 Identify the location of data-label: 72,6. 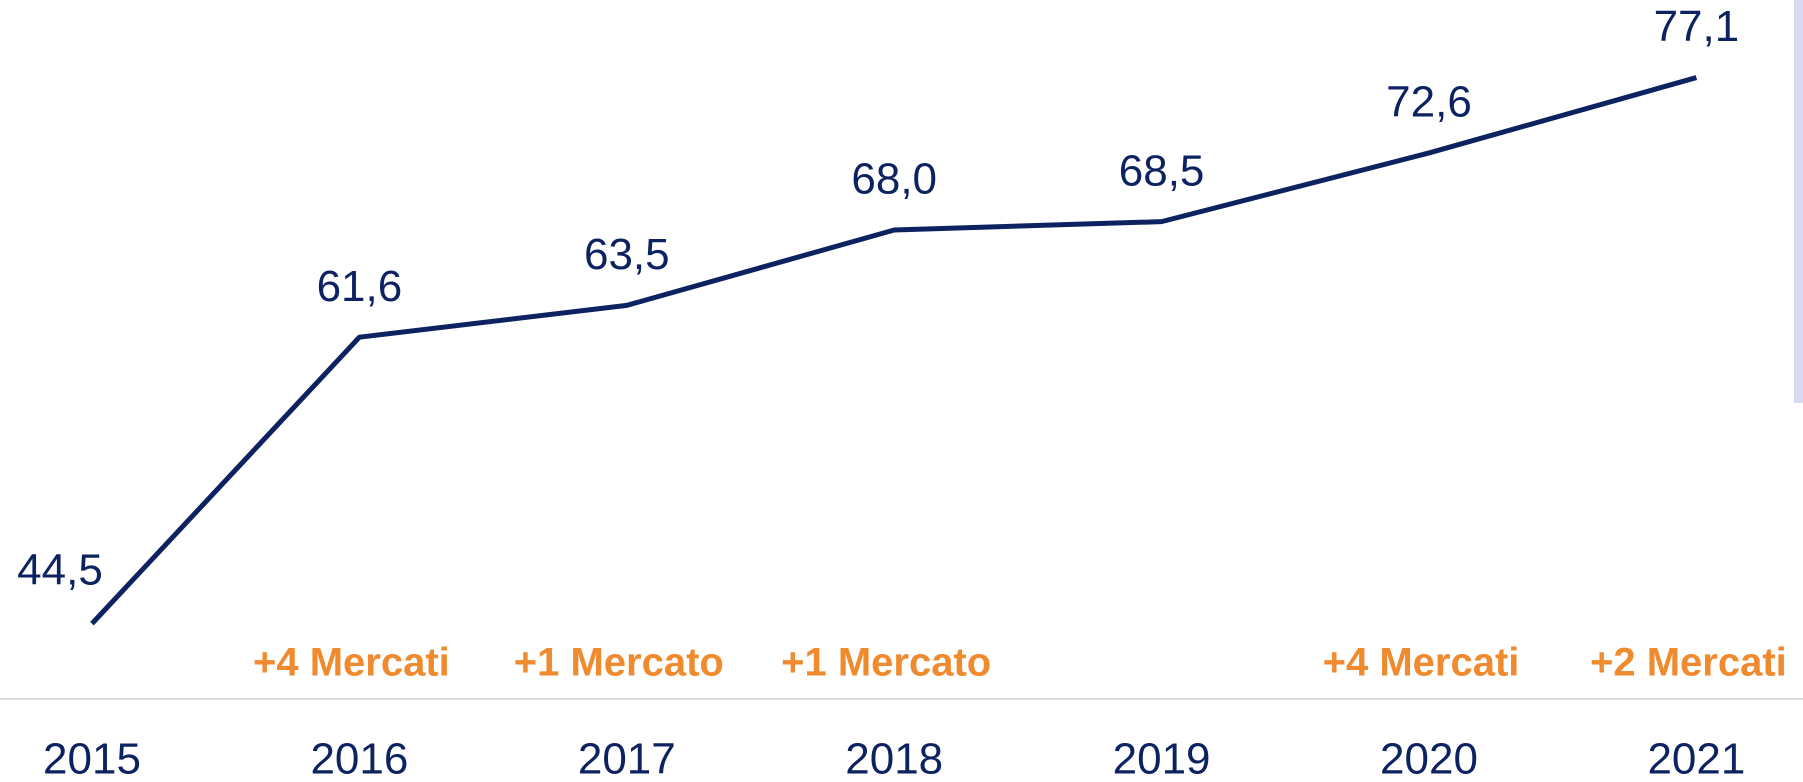
(1429, 102).